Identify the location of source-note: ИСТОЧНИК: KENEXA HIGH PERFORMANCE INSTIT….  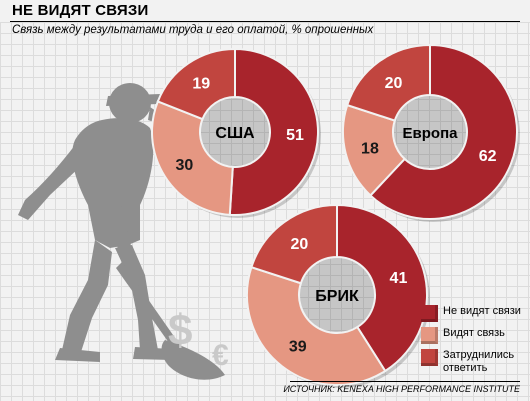
(401, 389).